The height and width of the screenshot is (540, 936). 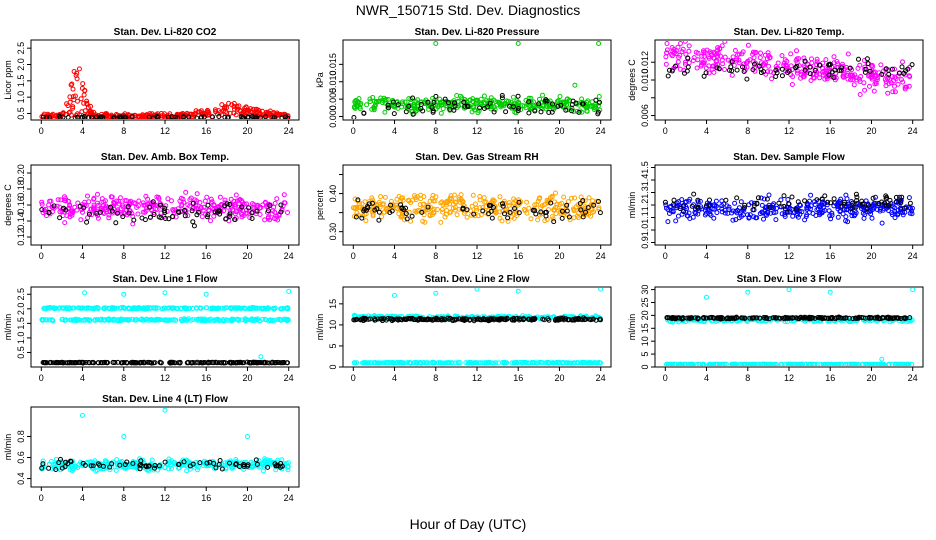 What do you see at coordinates (518, 256) in the screenshot?
I see `x-tick-label: 16` at bounding box center [518, 256].